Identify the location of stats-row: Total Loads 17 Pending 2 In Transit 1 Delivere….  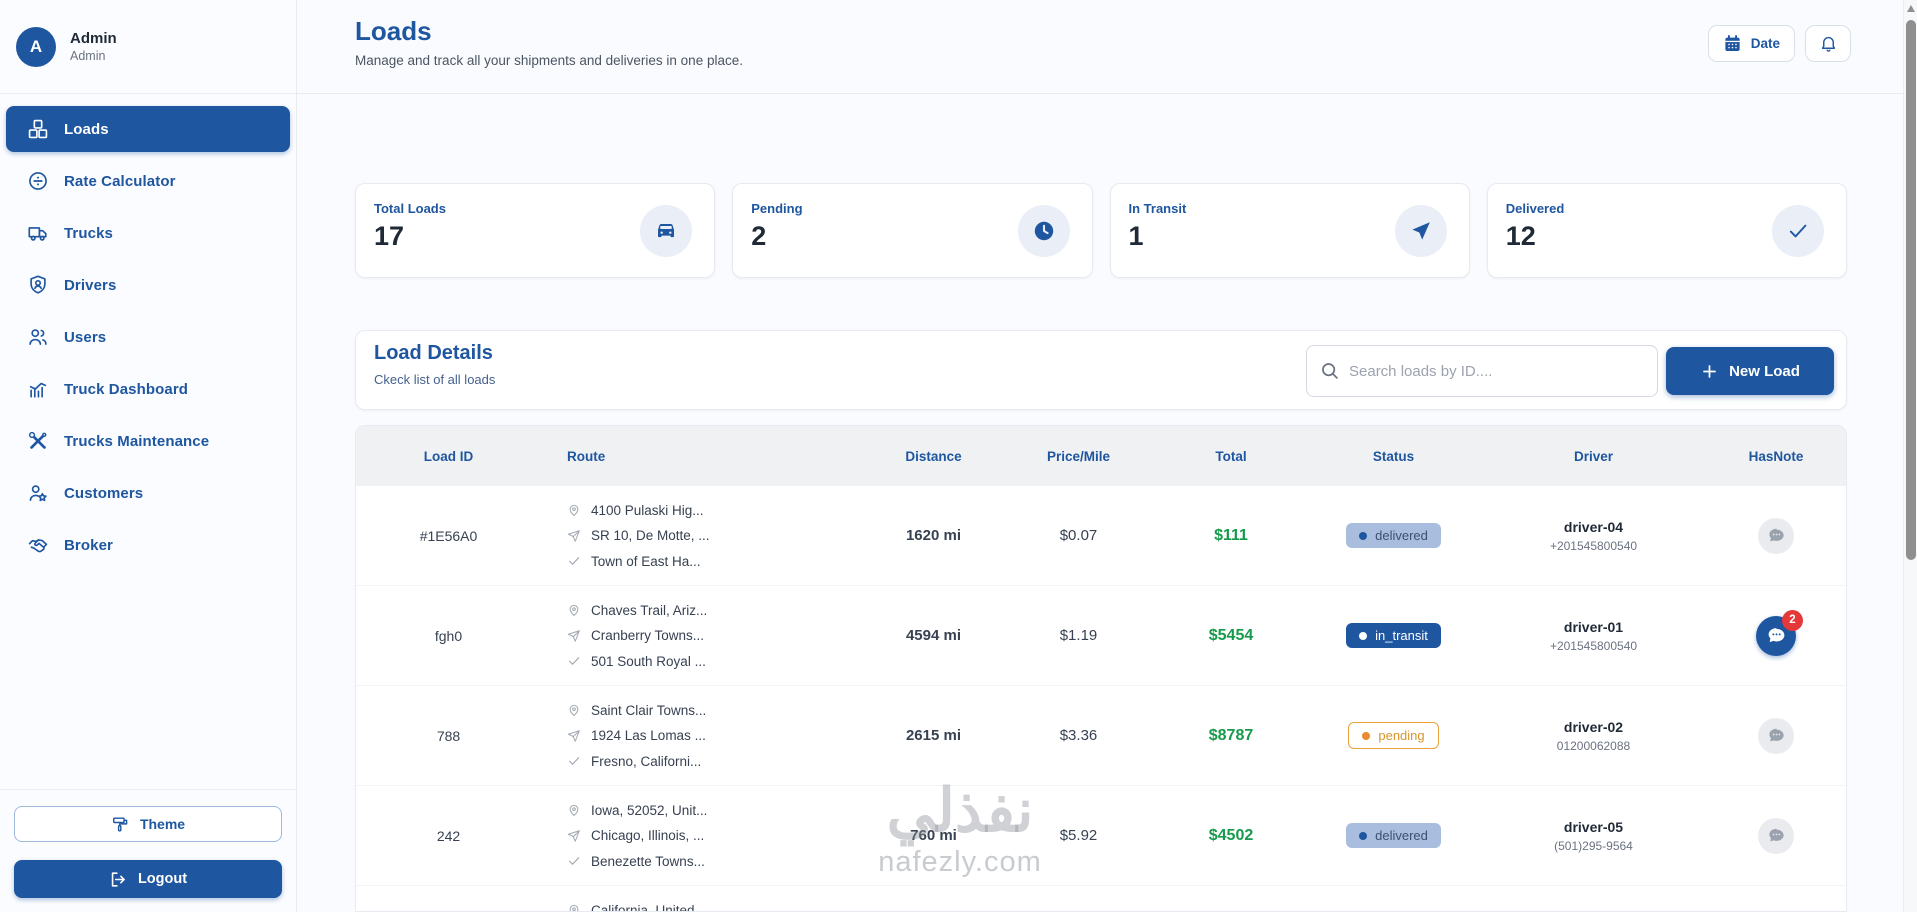
(1101, 230).